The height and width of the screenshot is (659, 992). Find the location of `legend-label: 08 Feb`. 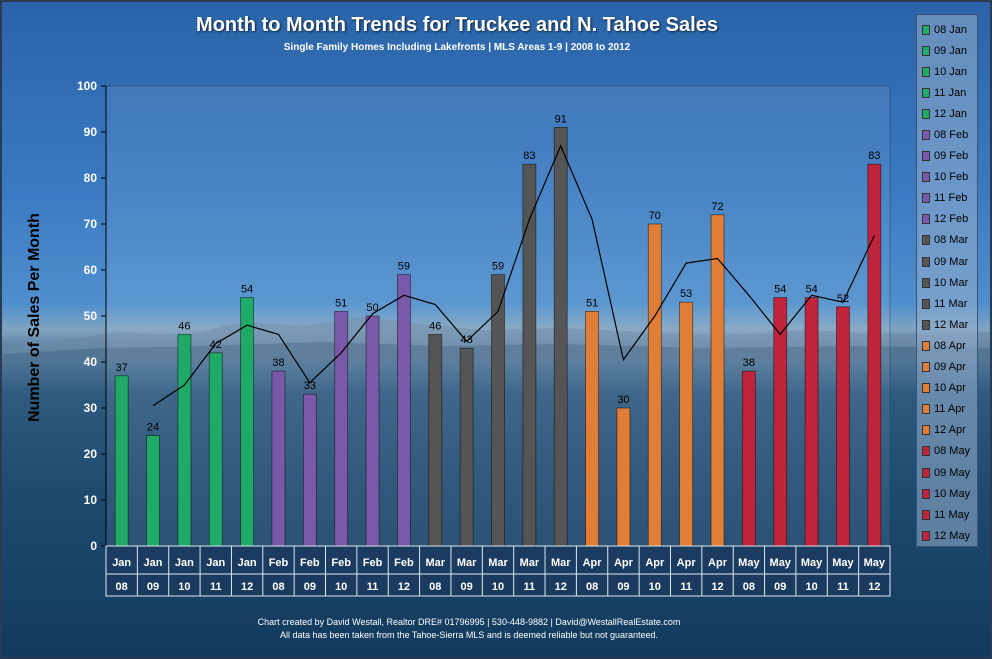

legend-label: 08 Feb is located at coordinates (951, 135).